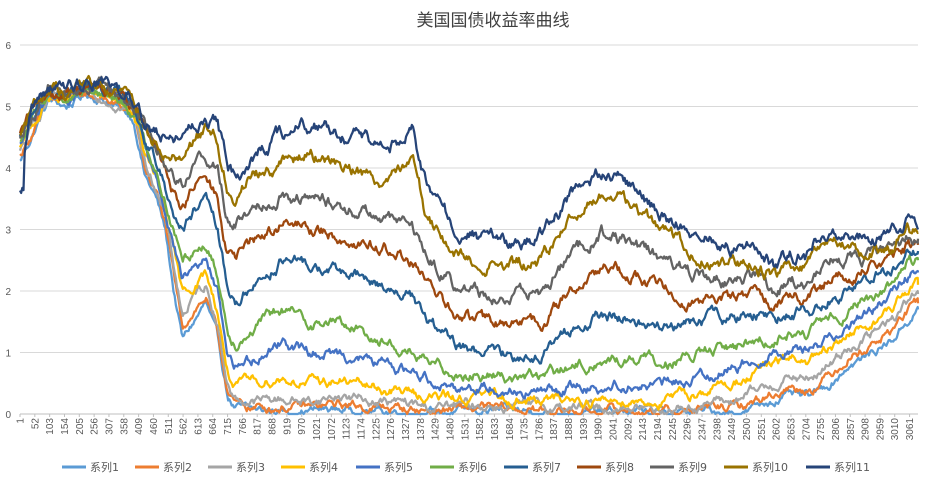  Describe the element at coordinates (302, 426) in the screenshot. I see `x-tick-label: 970` at that location.